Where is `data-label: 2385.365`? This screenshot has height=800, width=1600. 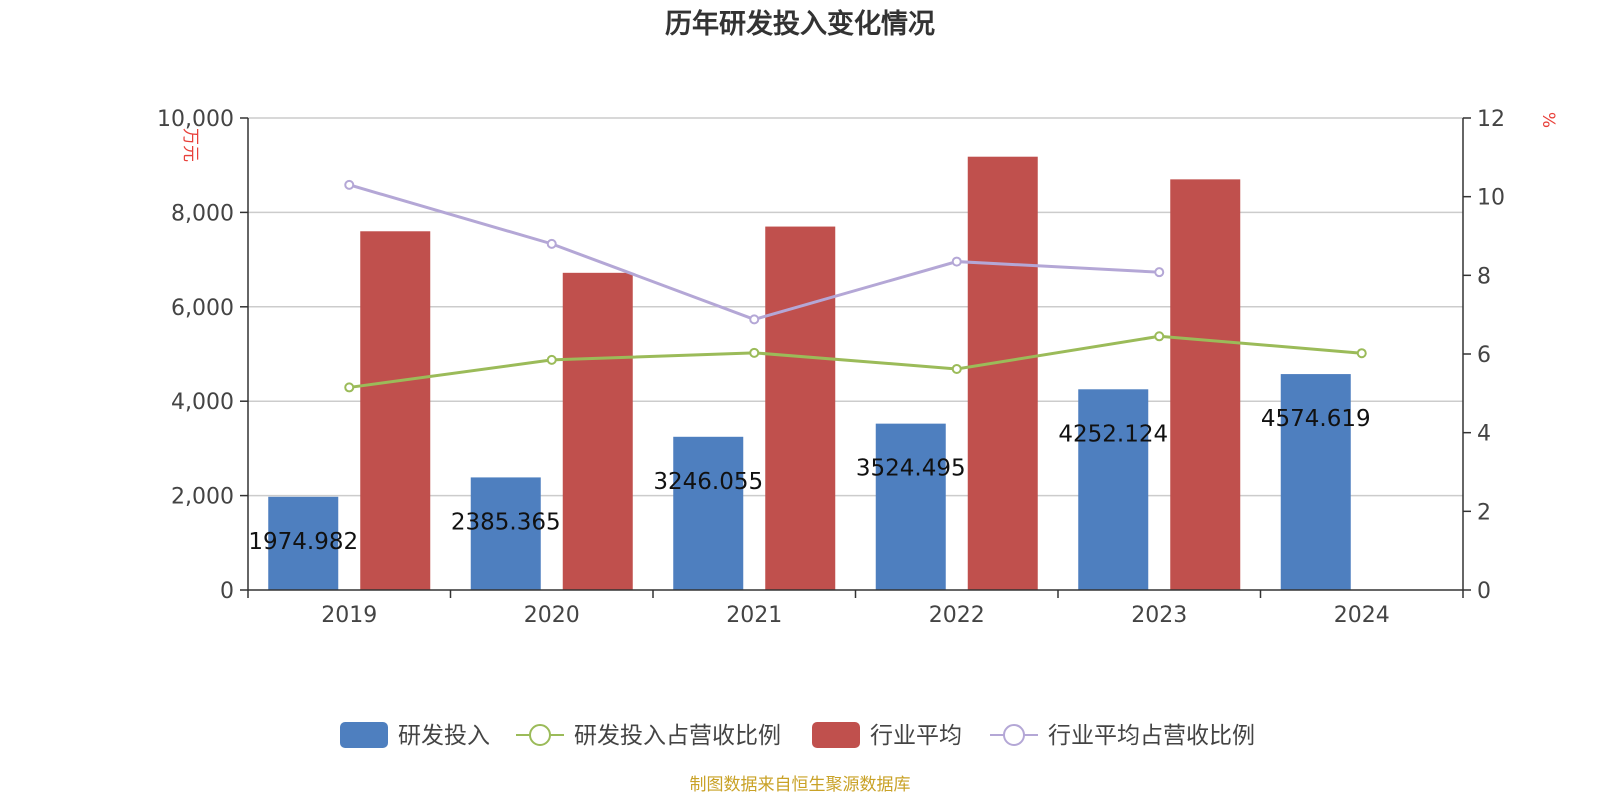 data-label: 2385.365 is located at coordinates (506, 522).